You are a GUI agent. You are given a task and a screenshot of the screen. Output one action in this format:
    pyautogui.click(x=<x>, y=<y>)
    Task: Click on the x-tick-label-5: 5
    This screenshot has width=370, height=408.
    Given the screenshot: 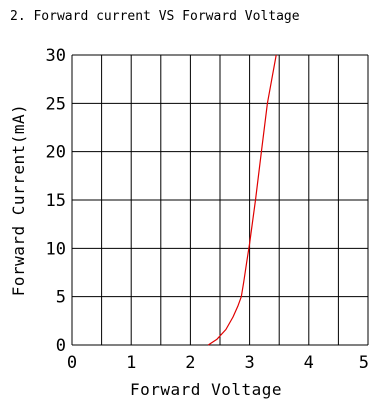 What is the action you would take?
    pyautogui.click(x=364, y=363)
    